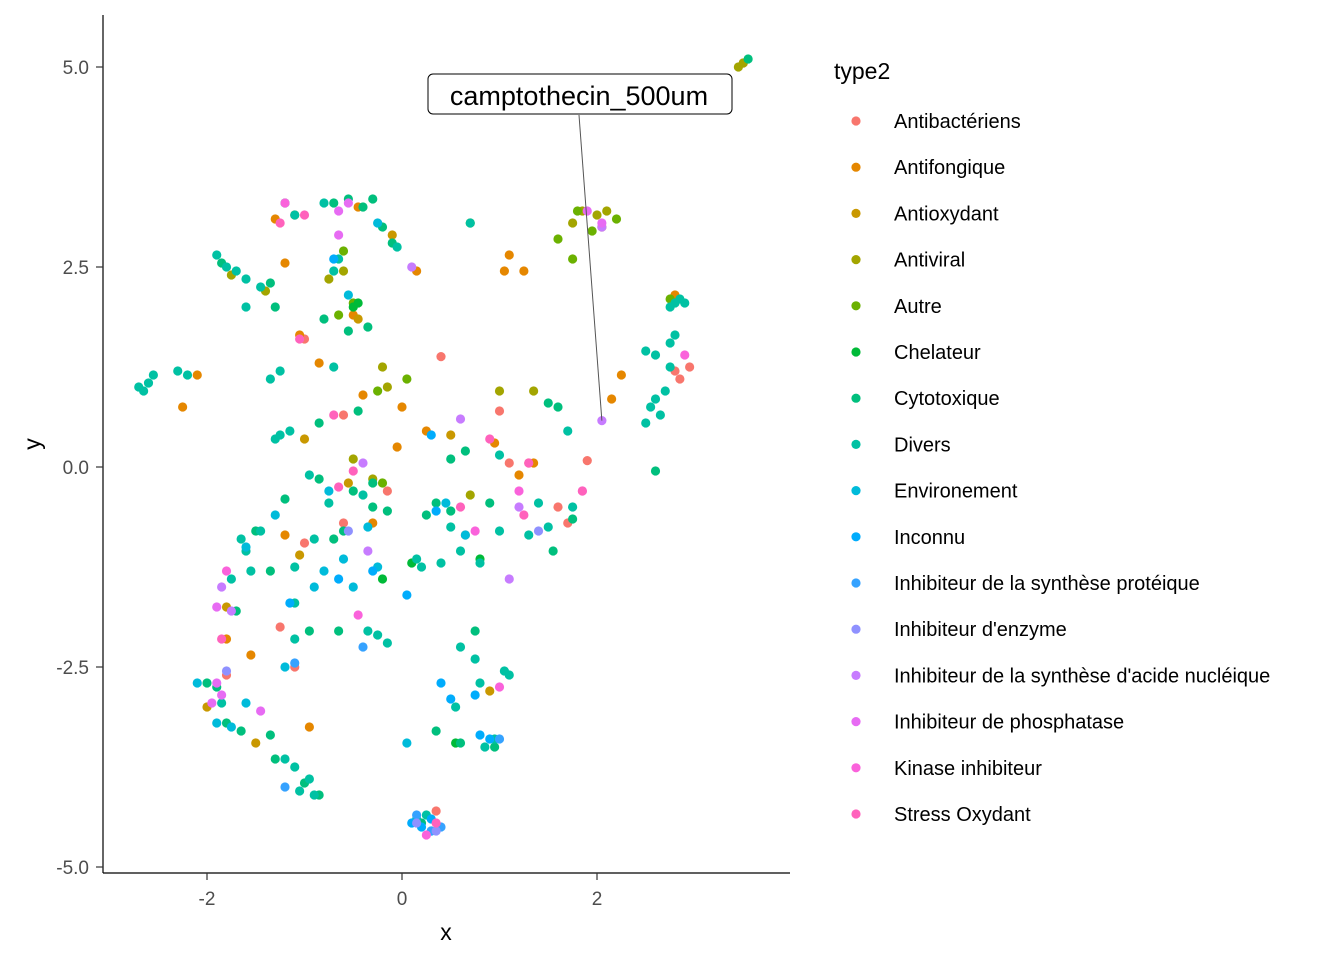  Describe the element at coordinates (72, 868) in the screenshot. I see `y-tick-label: -5.0` at that location.